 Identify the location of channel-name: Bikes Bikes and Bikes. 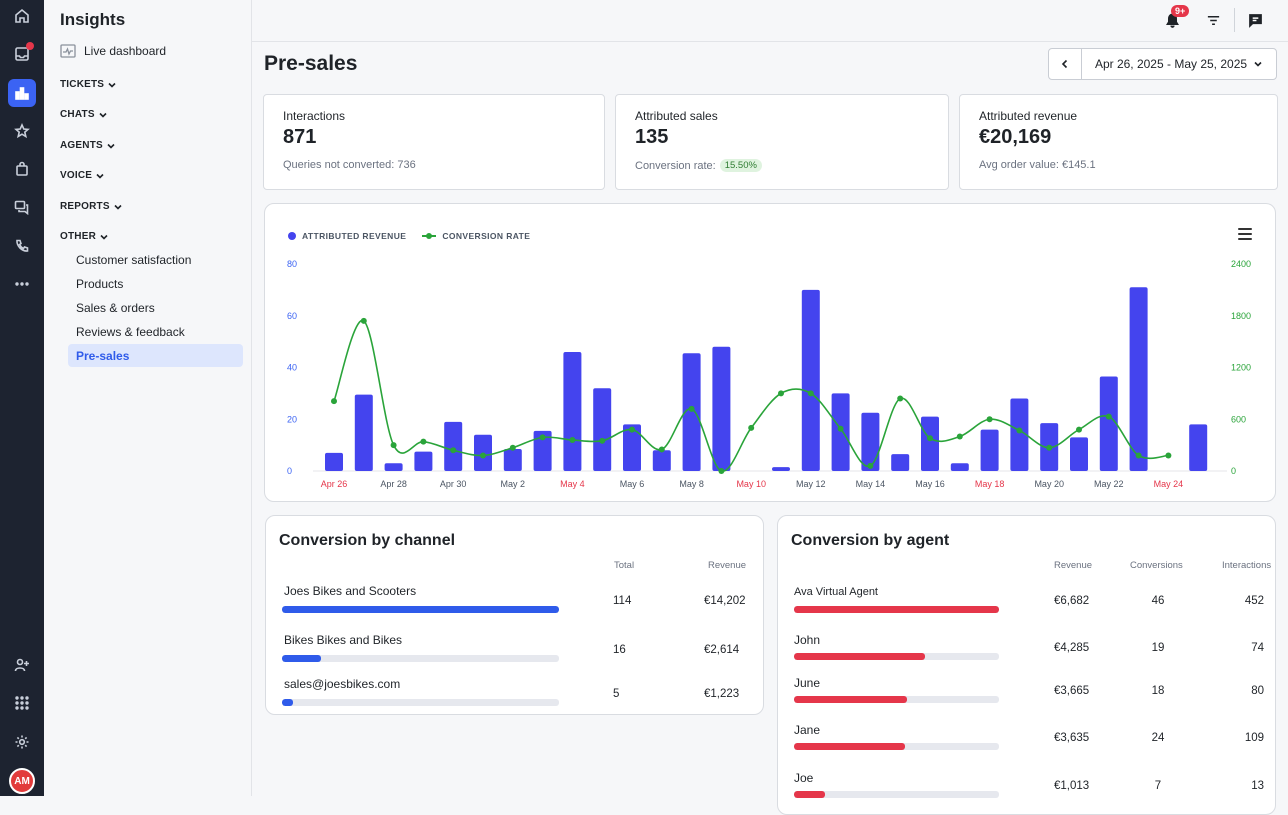
(343, 640).